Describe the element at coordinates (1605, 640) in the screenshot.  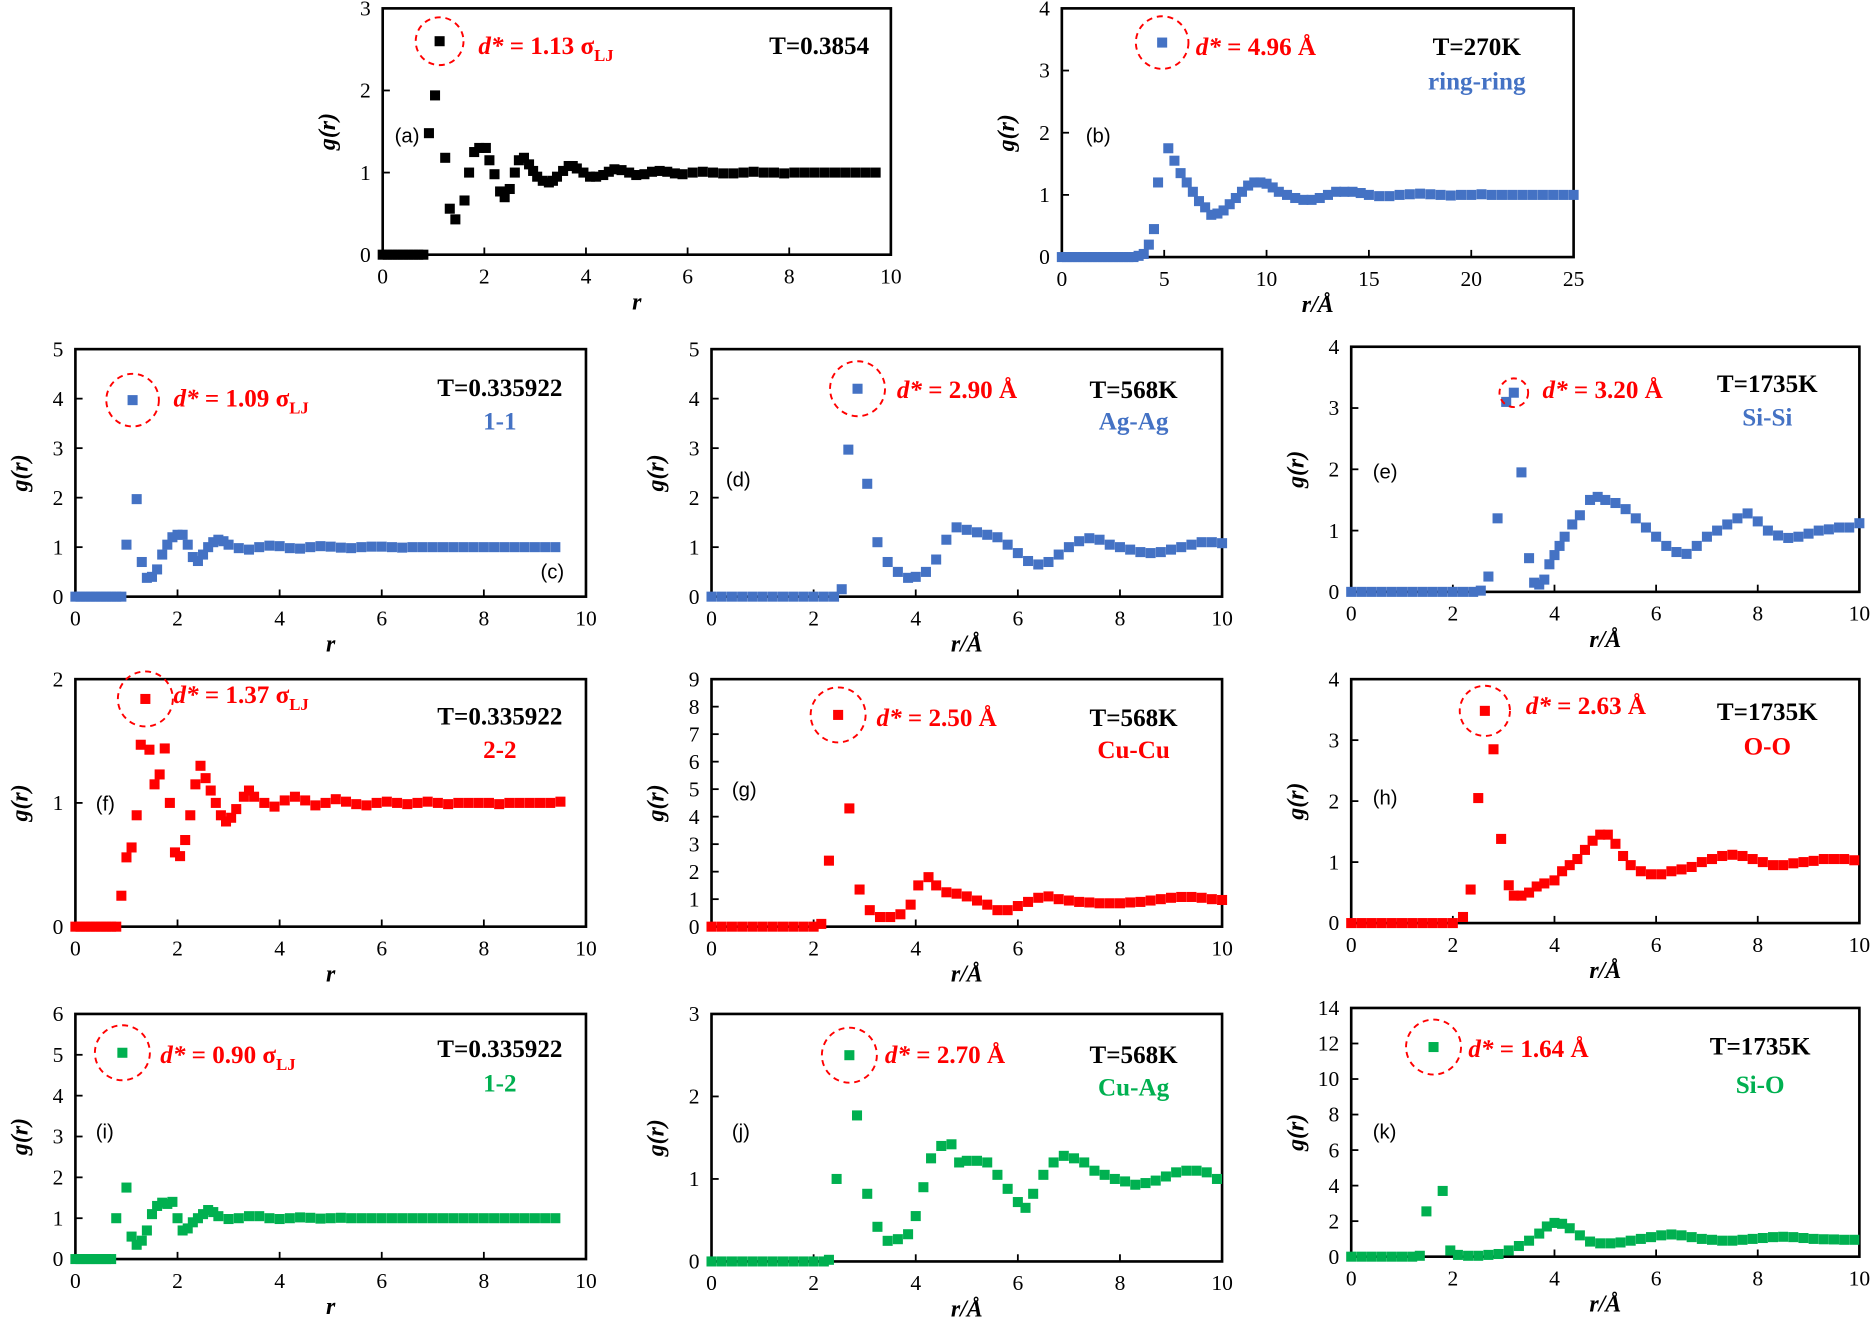
I see `x-axis-label: r/Å` at that location.